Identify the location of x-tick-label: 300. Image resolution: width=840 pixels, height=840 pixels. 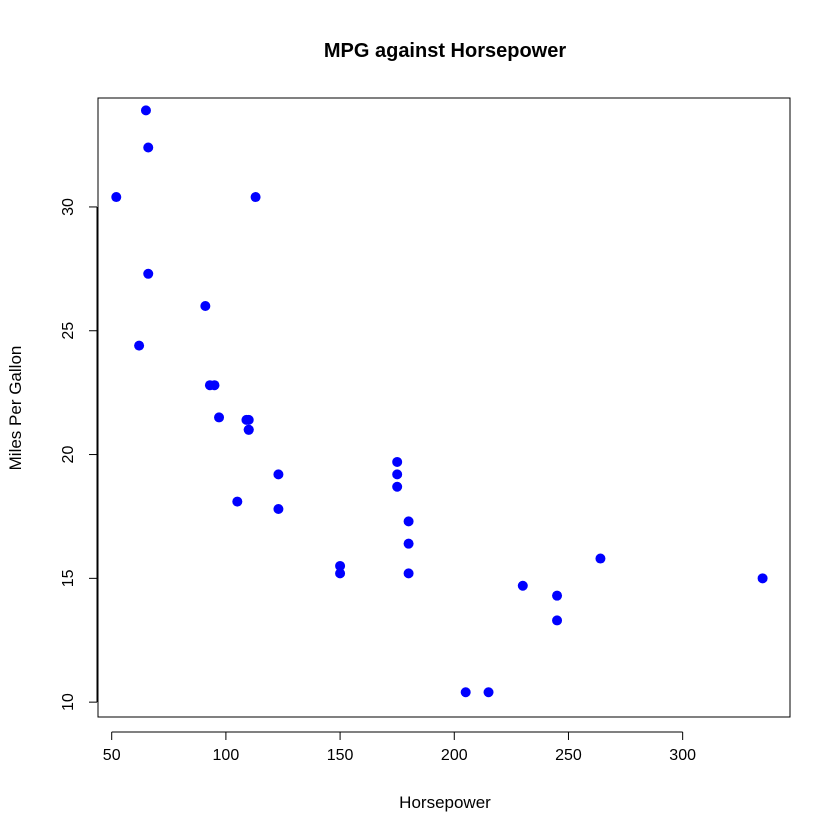
(682, 755).